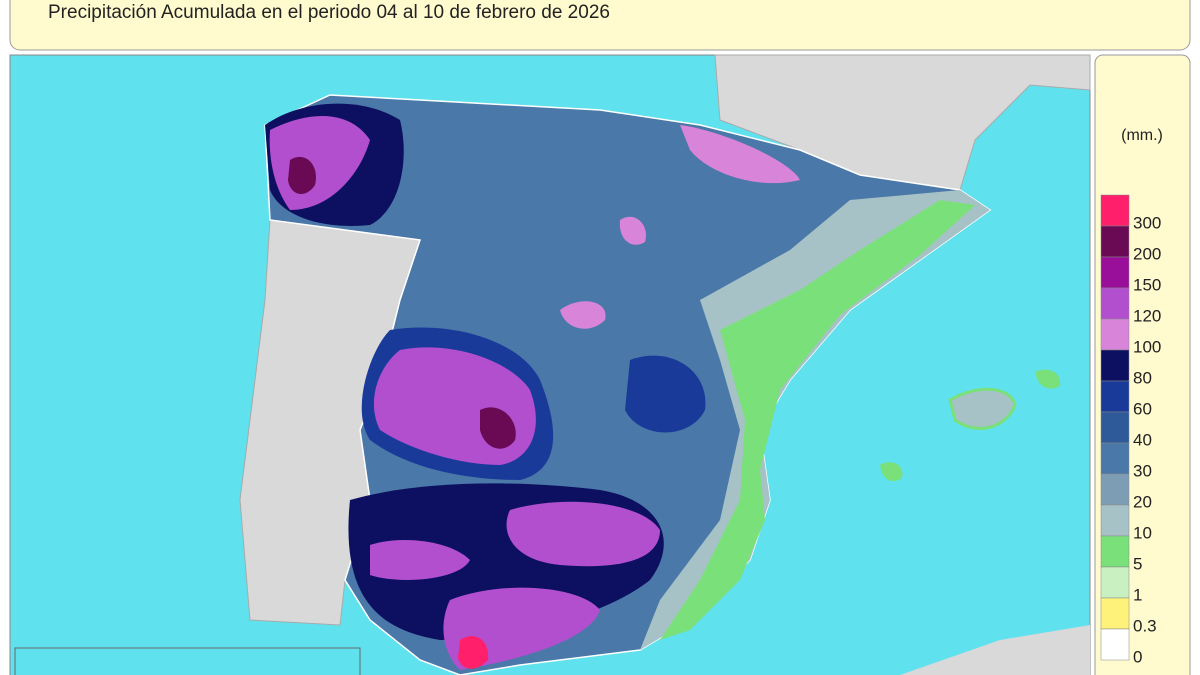 The height and width of the screenshot is (675, 1200). I want to click on legend-label: 80, so click(1142, 377).